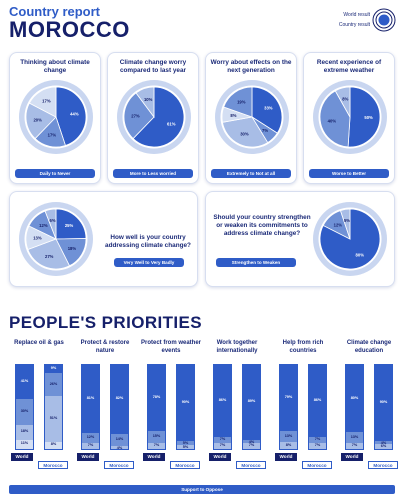 Image resolution: width=404 pixels, height=500 pixels. Describe the element at coordinates (53, 383) in the screenshot. I see `bar-label: 26%` at that location.